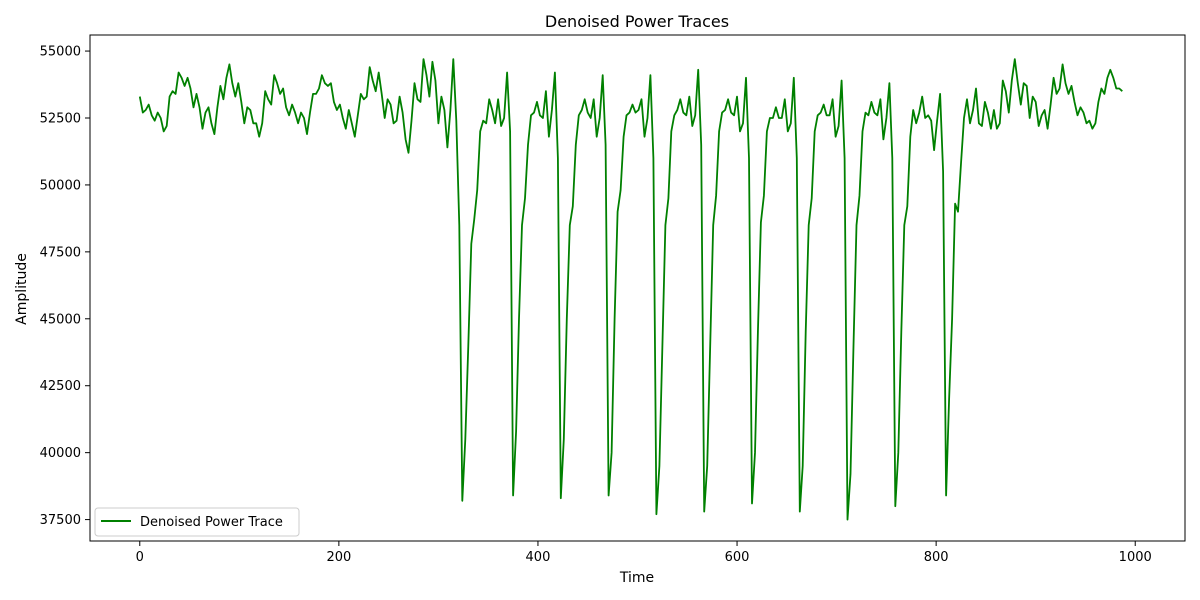  What do you see at coordinates (60, 386) in the screenshot?
I see `y-tick-label: 42500` at bounding box center [60, 386].